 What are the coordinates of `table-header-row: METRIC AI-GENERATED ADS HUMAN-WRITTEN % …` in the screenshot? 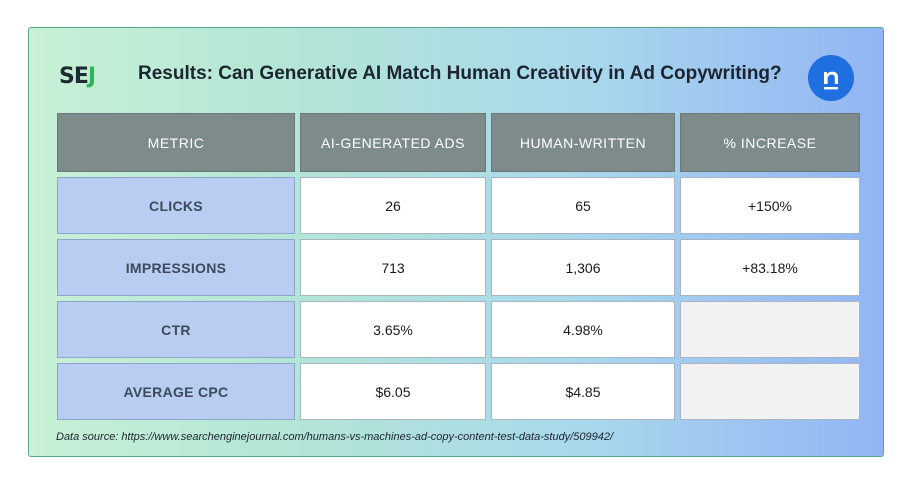 It's located at (458, 142).